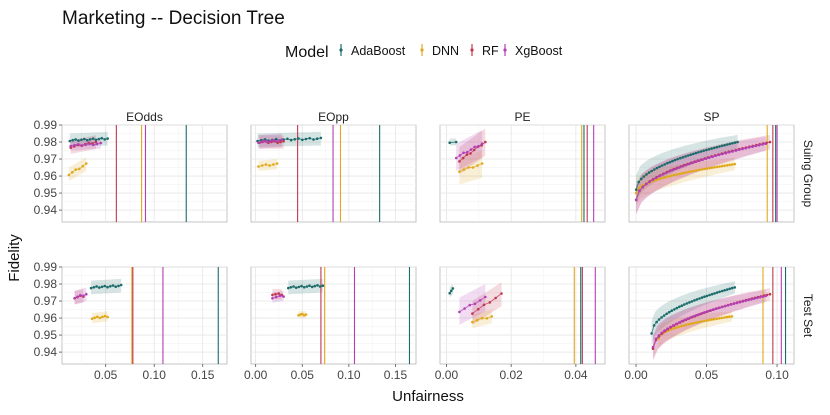 The width and height of the screenshot is (830, 415). I want to click on x-tick-label: 0.00, so click(256, 375).